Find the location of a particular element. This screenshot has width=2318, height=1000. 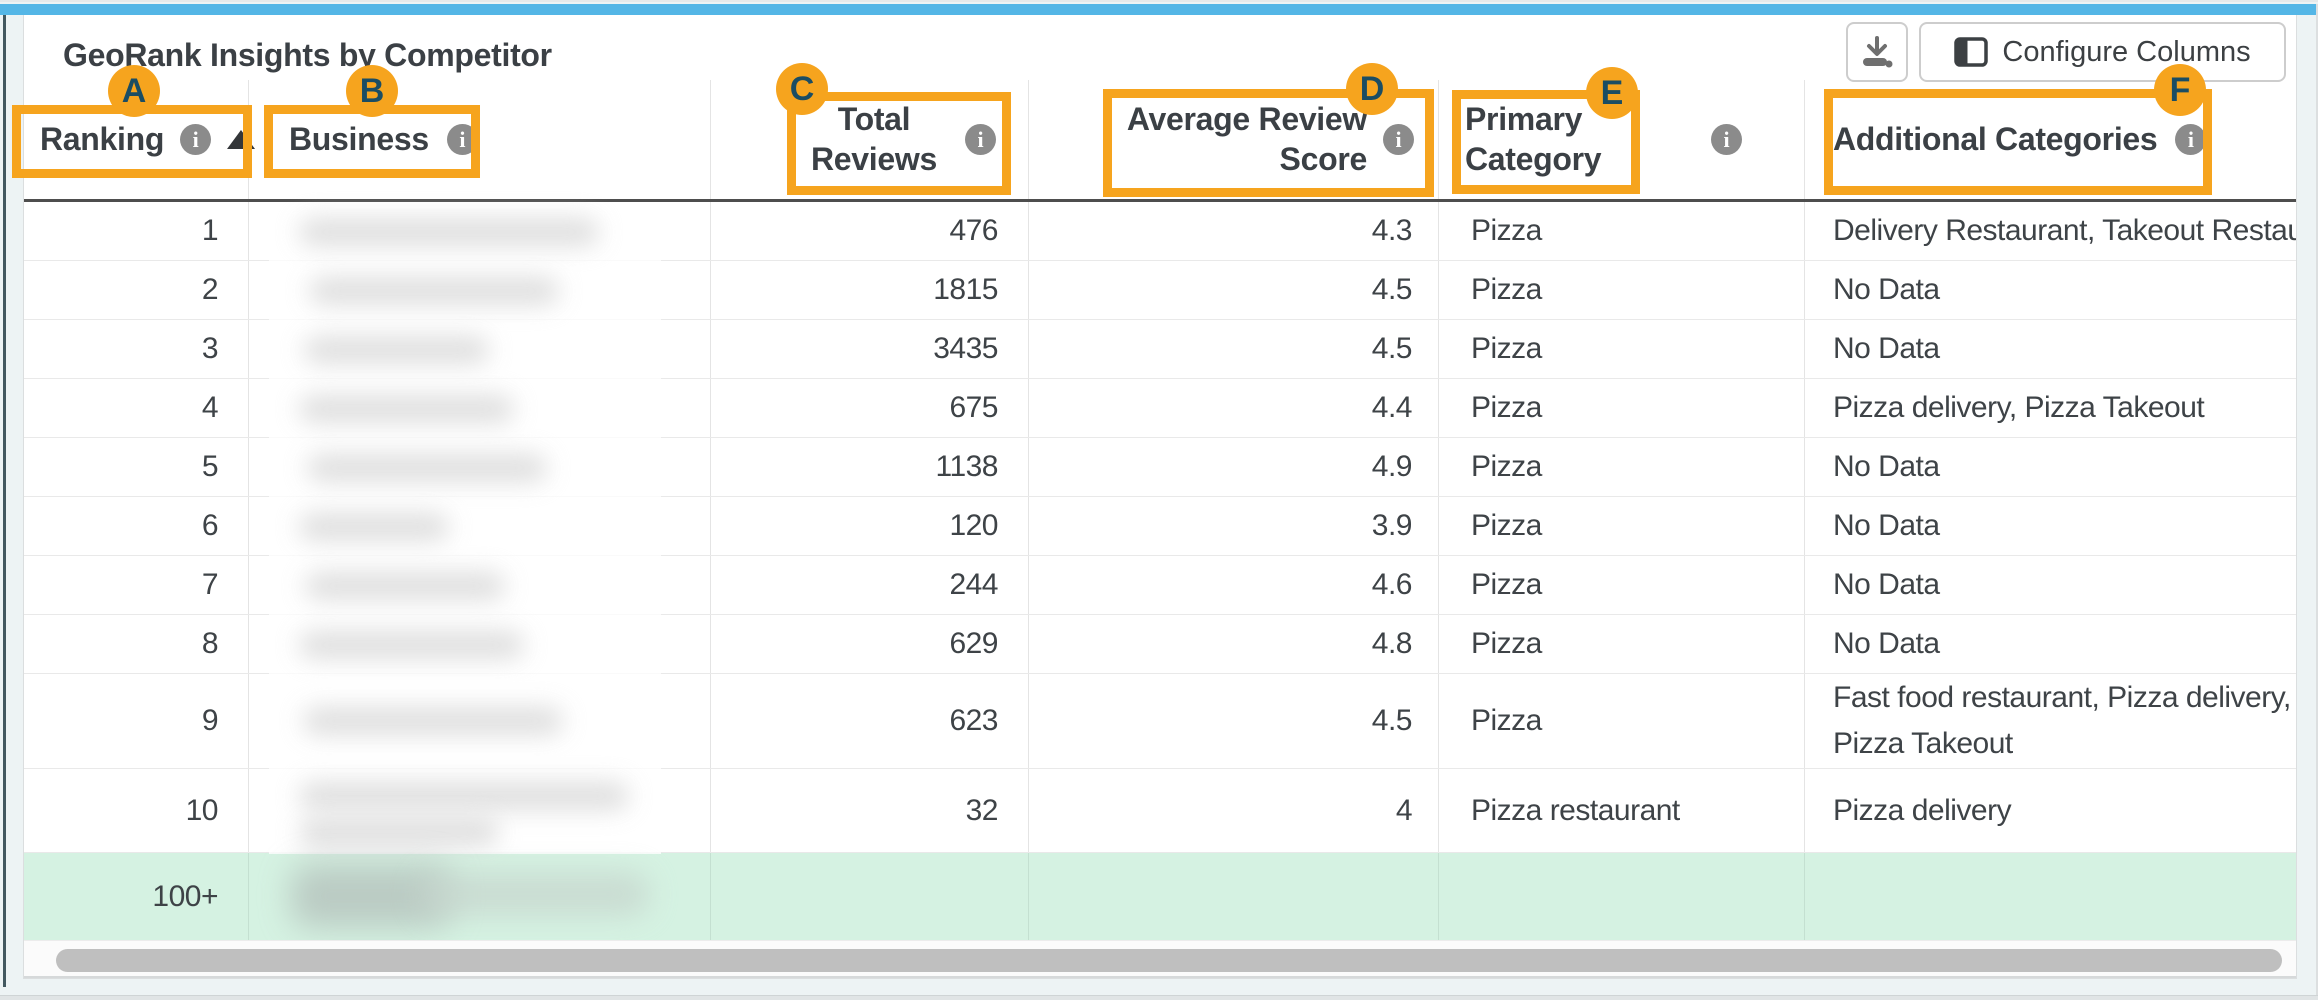

cell-average-review-score: 4.8 is located at coordinates (1234, 644).